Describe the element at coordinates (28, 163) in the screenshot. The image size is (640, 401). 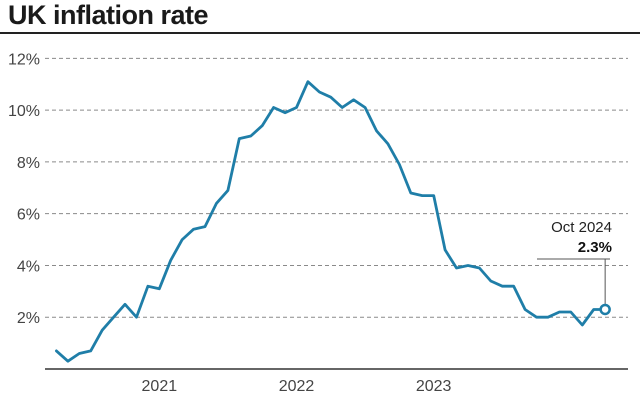
I see `y-tick-label: 8%` at that location.